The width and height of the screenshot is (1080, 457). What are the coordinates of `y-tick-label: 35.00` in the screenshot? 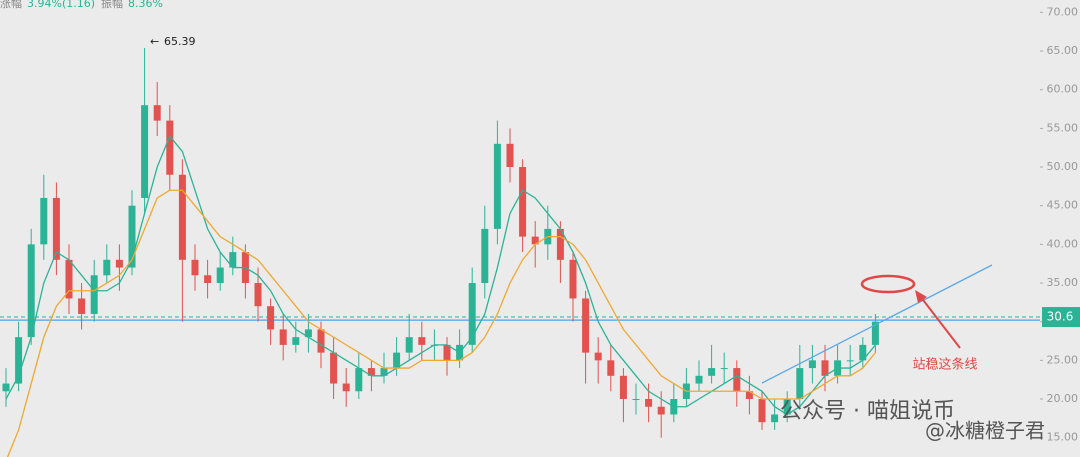 It's located at (1063, 282).